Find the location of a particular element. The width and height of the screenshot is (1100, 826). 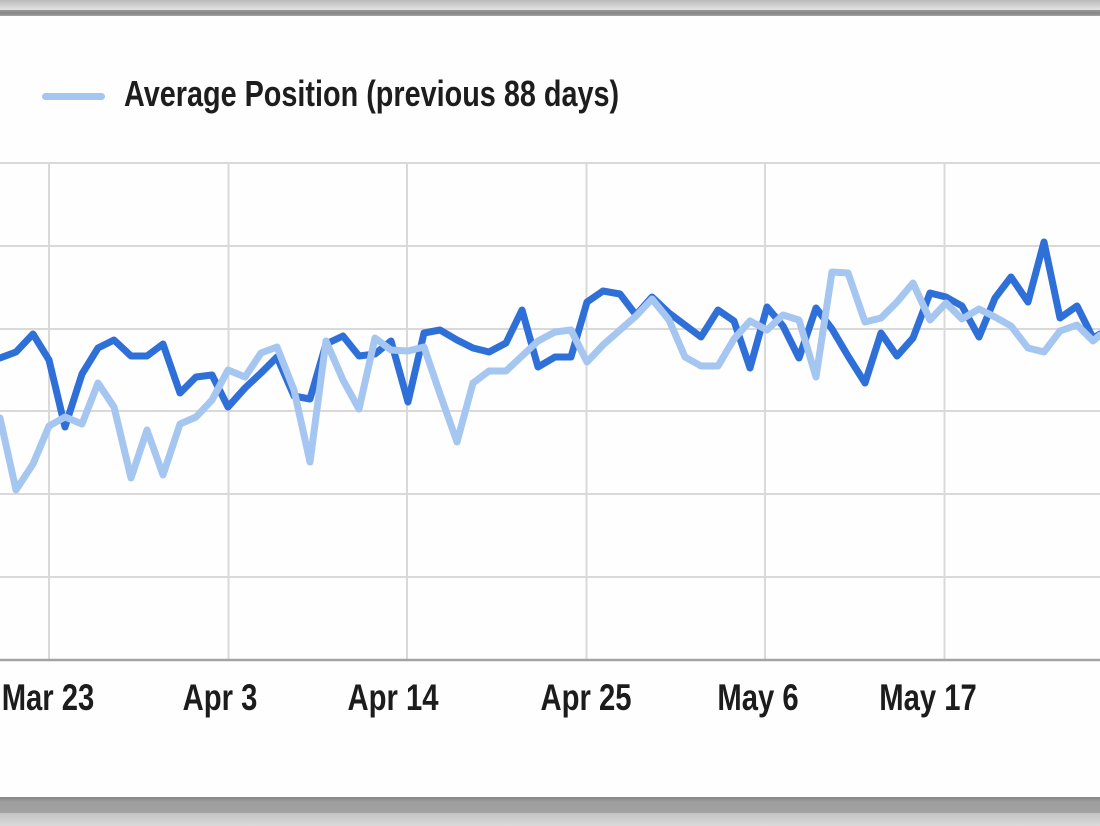

legend-label: Average Position (previous 88 days) is located at coordinates (372, 93).